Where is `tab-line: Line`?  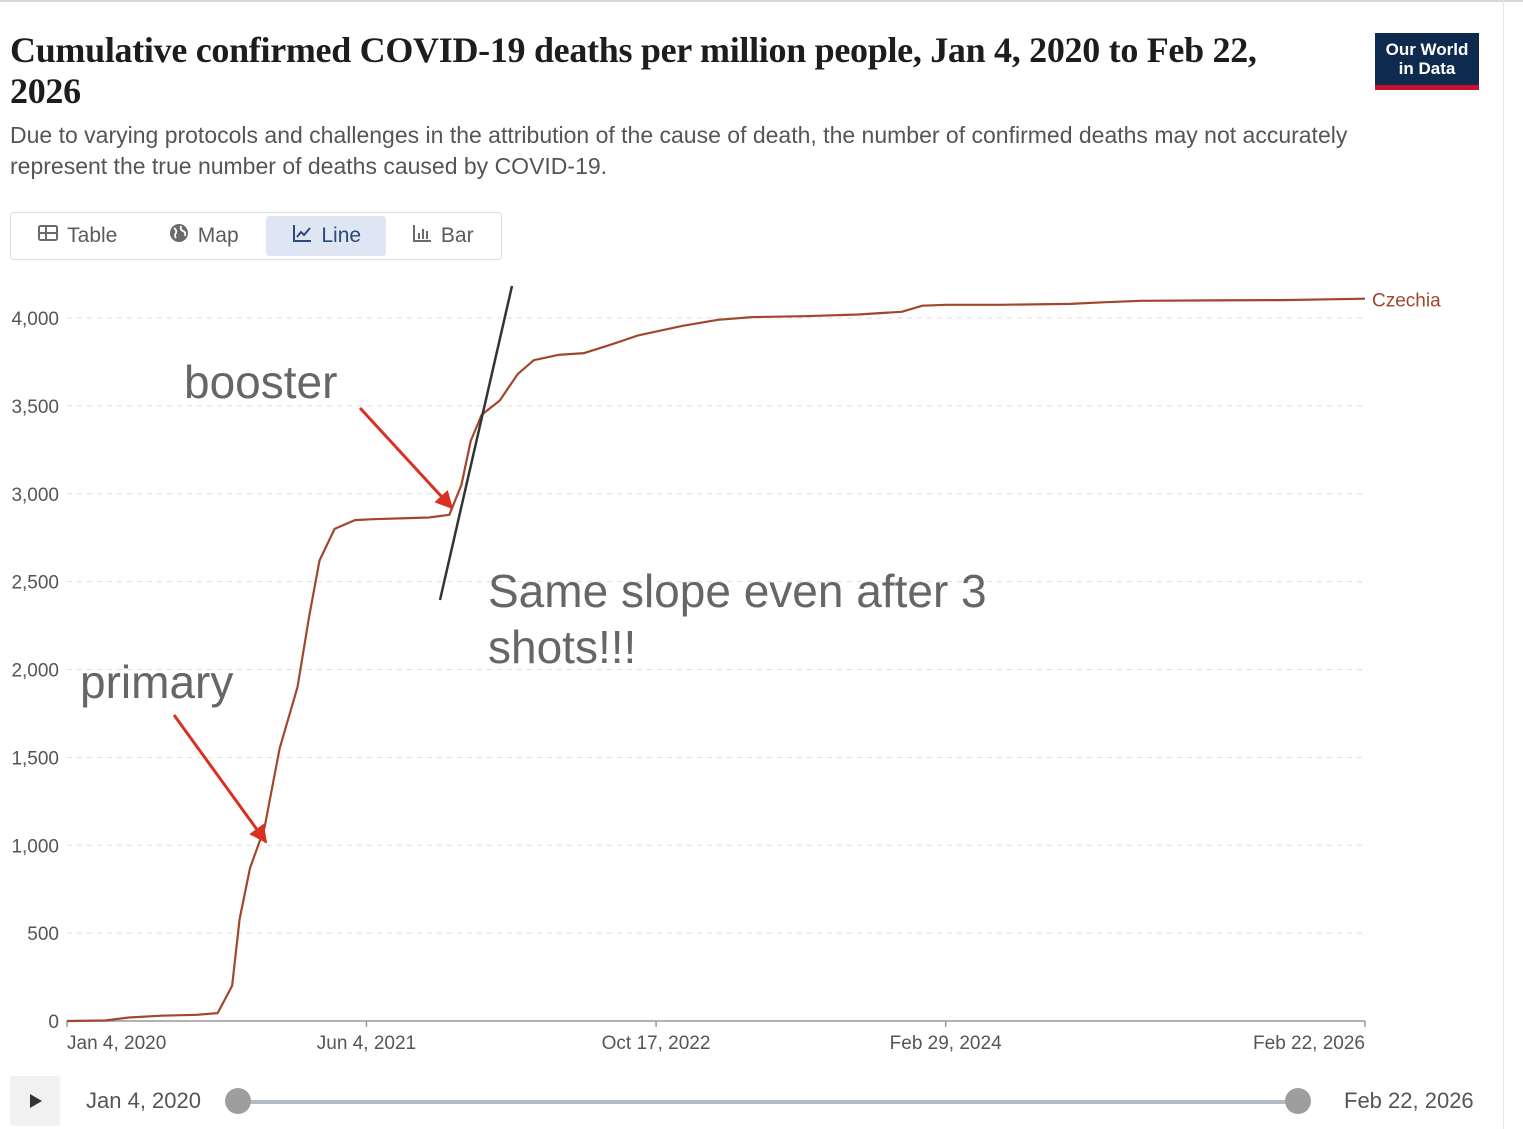 tab-line: Line is located at coordinates (326, 236).